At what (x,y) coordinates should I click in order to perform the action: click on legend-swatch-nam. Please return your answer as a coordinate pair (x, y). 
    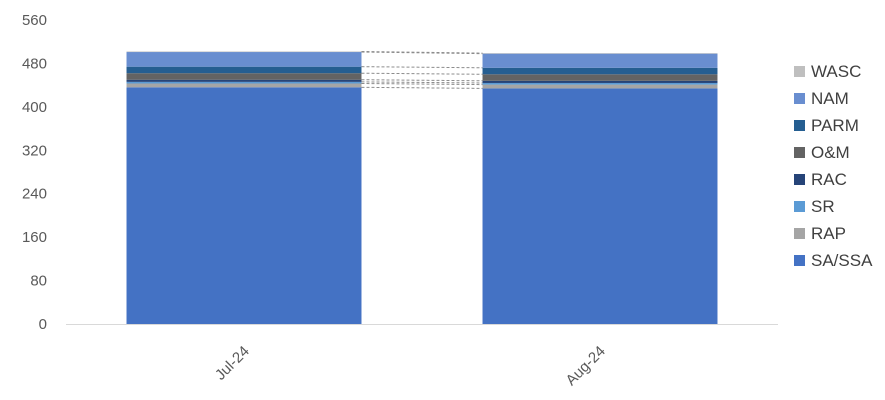
    Looking at the image, I should click on (799, 98).